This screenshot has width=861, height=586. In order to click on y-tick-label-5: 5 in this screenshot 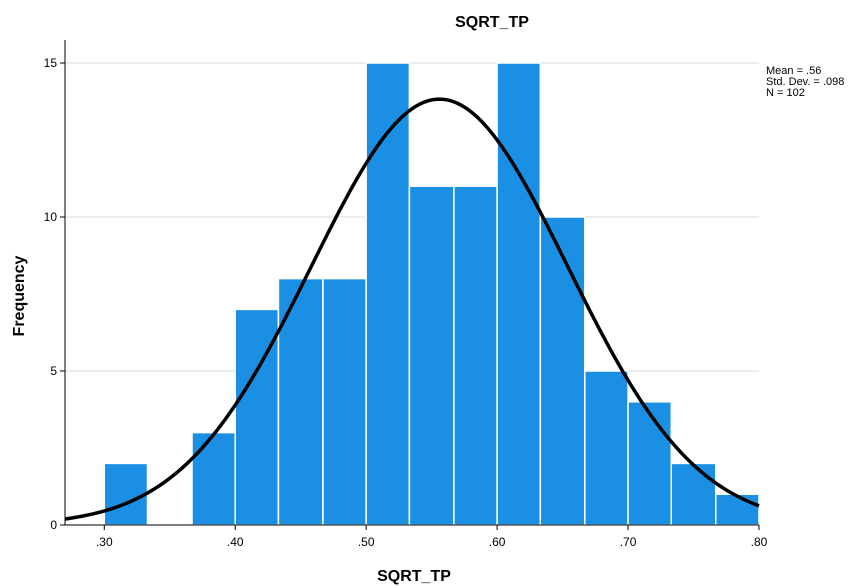, I will do `click(53, 371)`.